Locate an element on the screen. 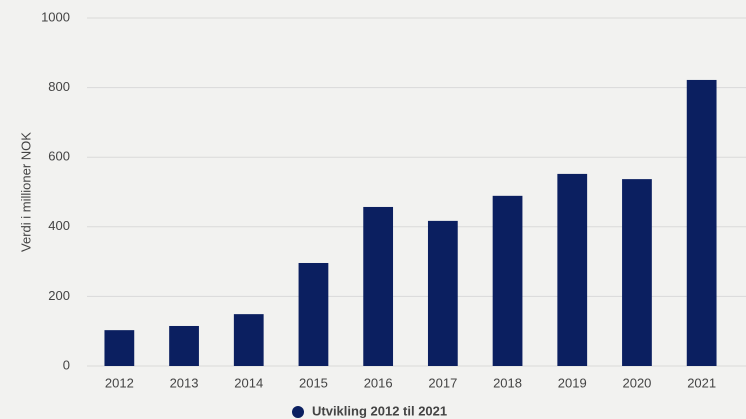 Image resolution: width=746 pixels, height=419 pixels. x-tick-label: 2017 is located at coordinates (442, 382).